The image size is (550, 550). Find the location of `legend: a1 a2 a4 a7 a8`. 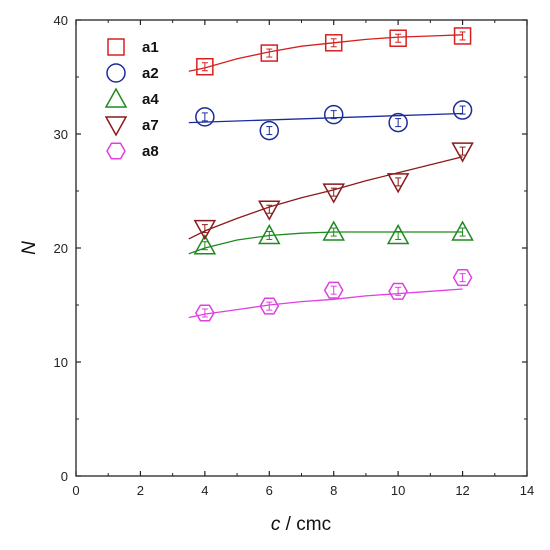

legend: a1 a2 a4 a7 a8 is located at coordinates (131, 99).